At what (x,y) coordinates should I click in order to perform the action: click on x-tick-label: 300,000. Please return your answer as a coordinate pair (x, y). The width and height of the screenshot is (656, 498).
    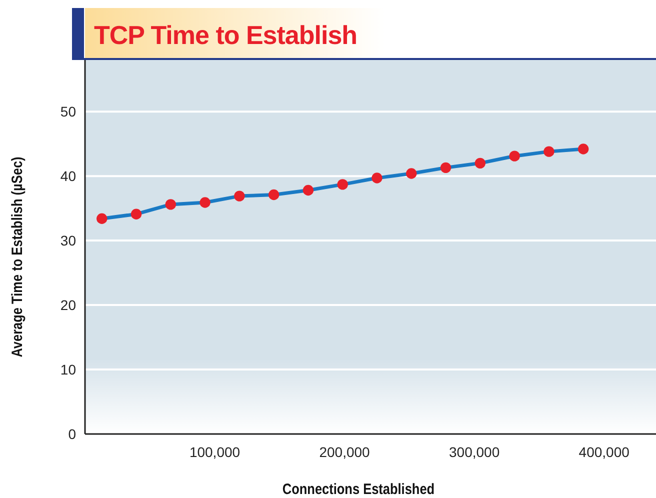
    Looking at the image, I should click on (474, 452).